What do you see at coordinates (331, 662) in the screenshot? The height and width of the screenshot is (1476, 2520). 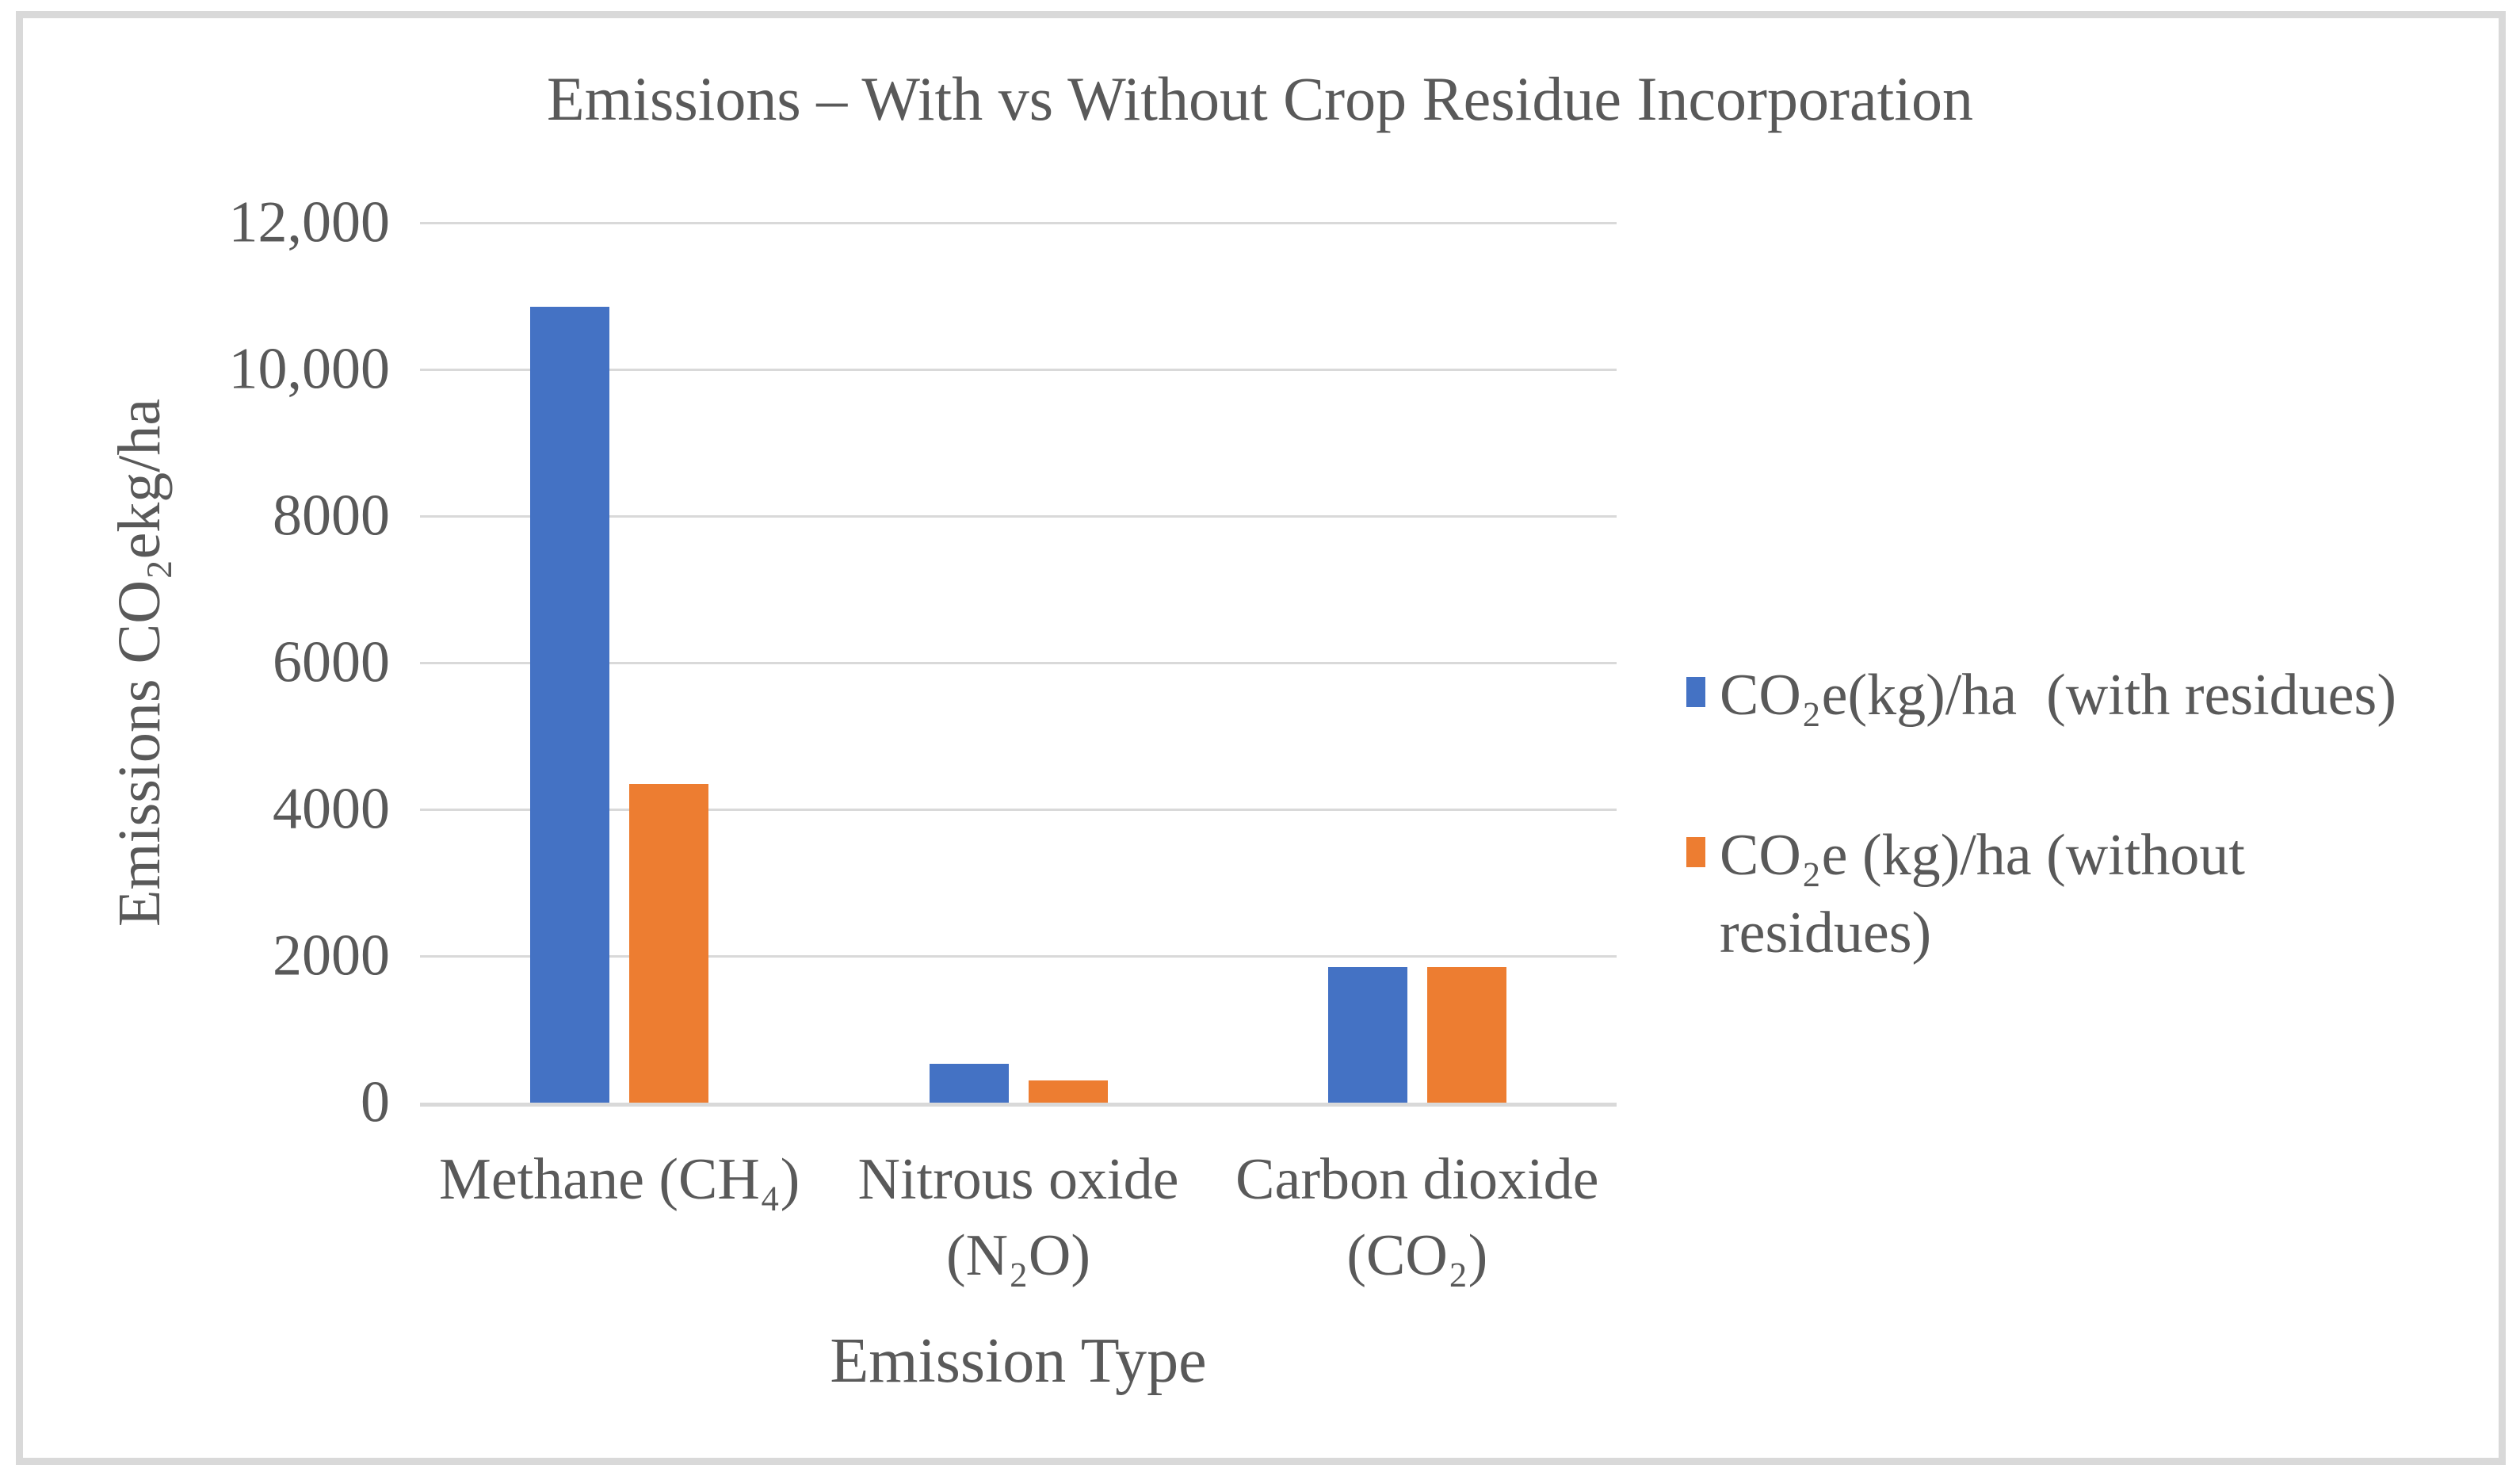 I see `y-tick-label-6000: 6000` at bounding box center [331, 662].